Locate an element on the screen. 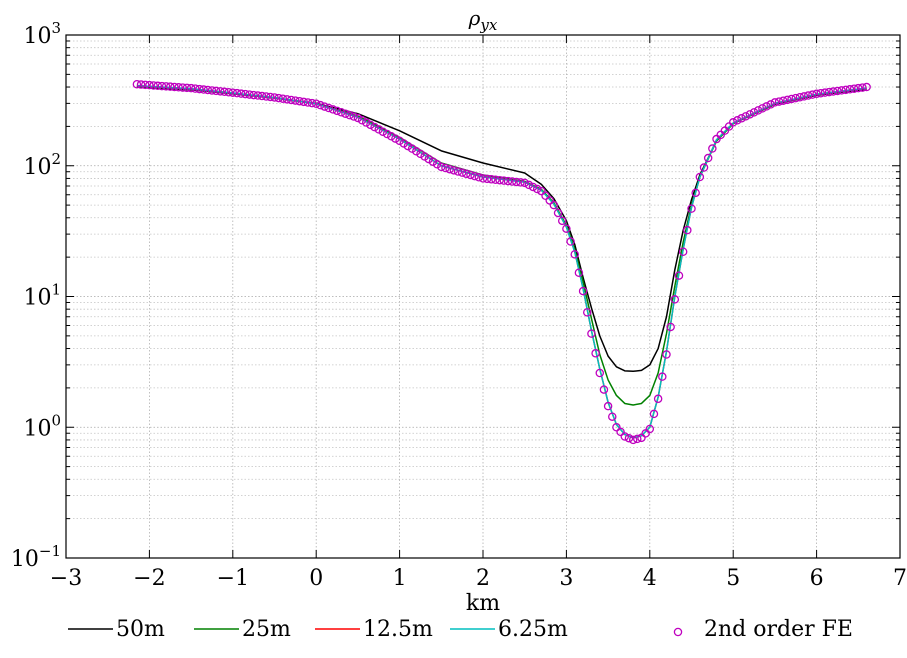 The height and width of the screenshot is (658, 907). legend-label: 2nd order FE is located at coordinates (778, 629).